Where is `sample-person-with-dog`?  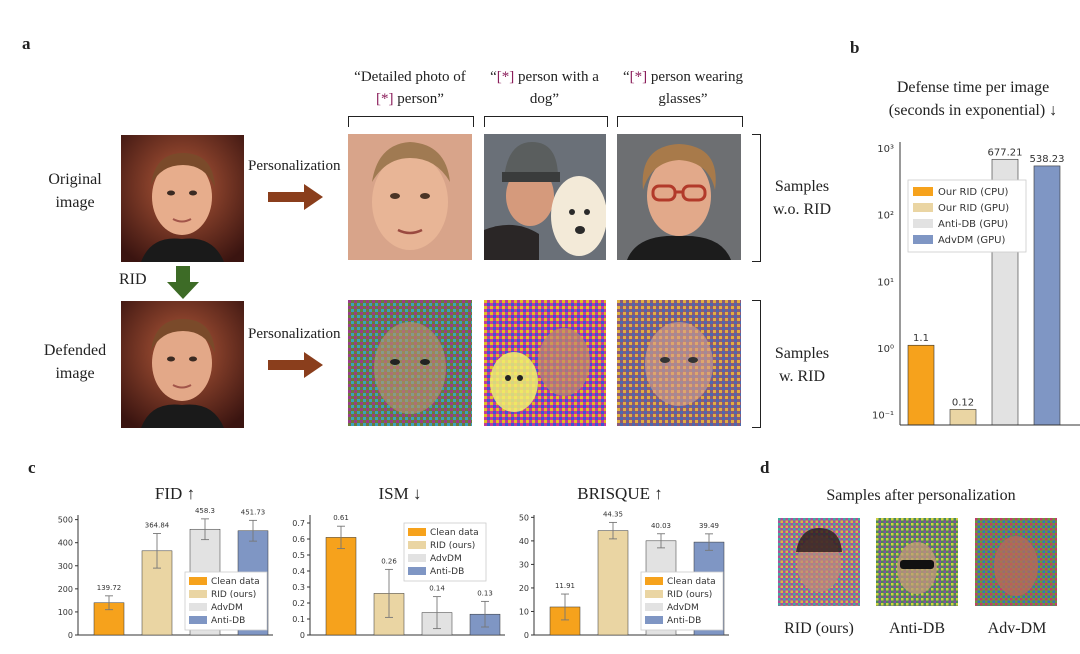
sample-person-with-dog is located at coordinates (545, 197).